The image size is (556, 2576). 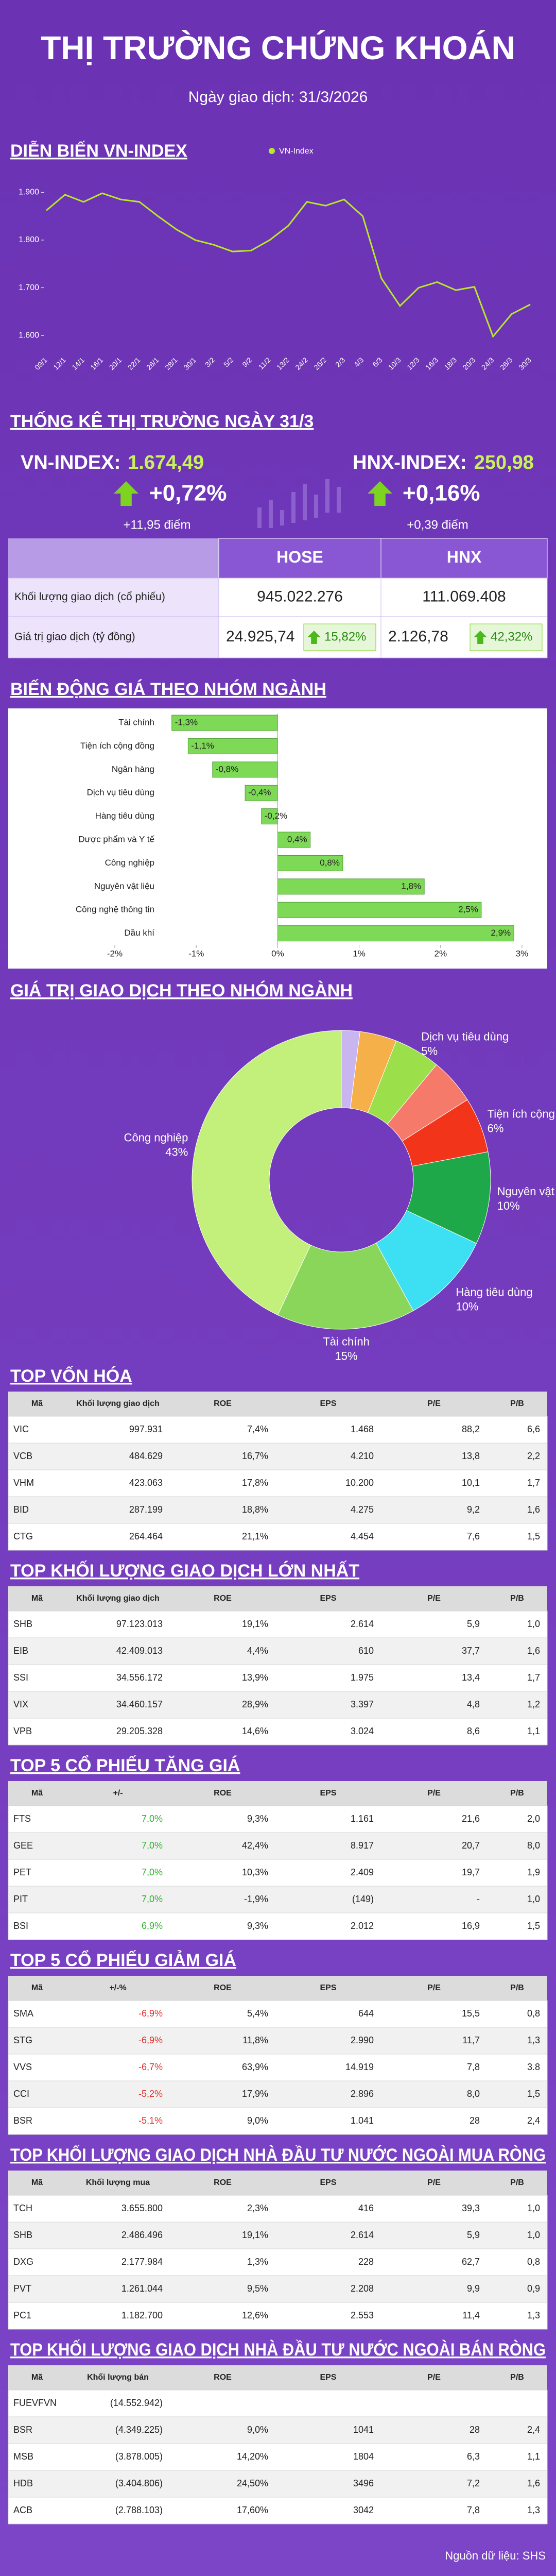 What do you see at coordinates (227, 769) in the screenshot?
I see `value-label: -0,8%` at bounding box center [227, 769].